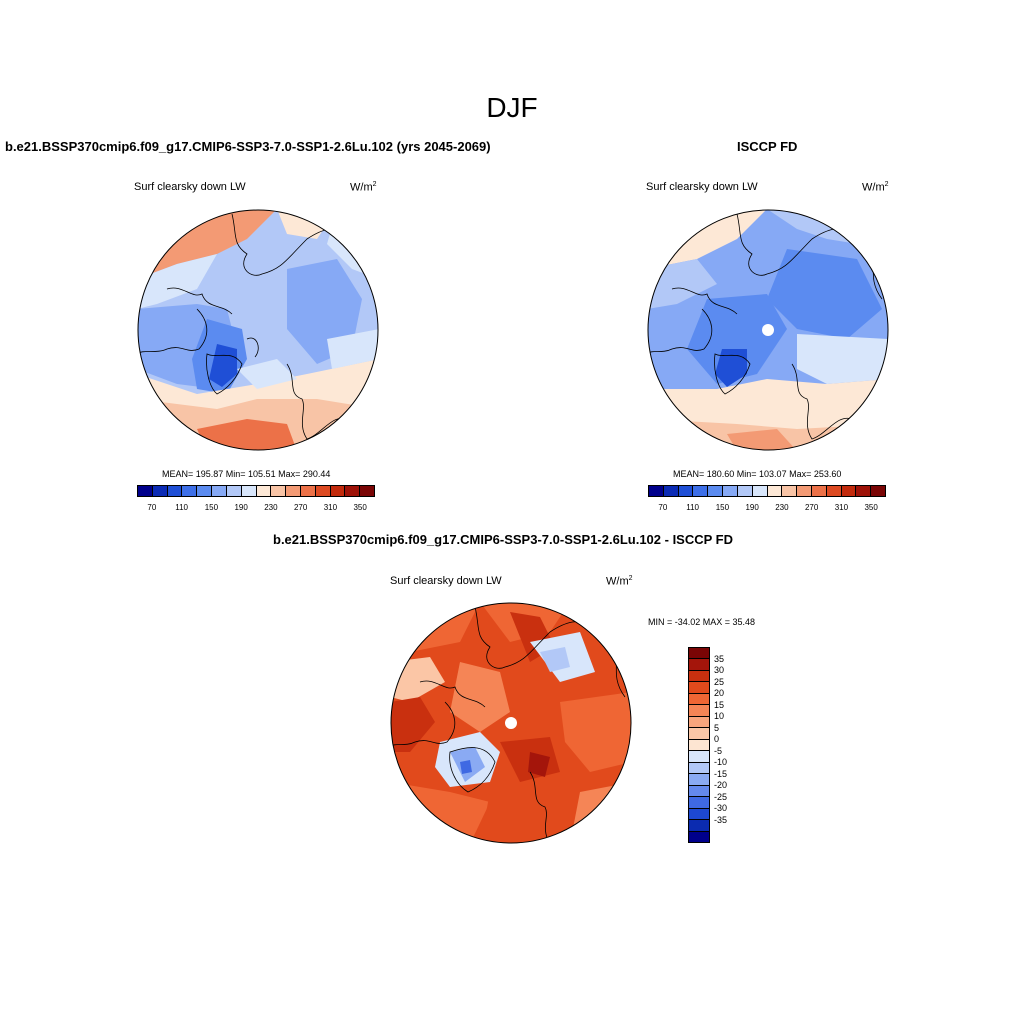  What do you see at coordinates (757, 474) in the screenshot?
I see `obs-stats: MEAN= 180.60 Min= 103.07 Max= 253.60` at bounding box center [757, 474].